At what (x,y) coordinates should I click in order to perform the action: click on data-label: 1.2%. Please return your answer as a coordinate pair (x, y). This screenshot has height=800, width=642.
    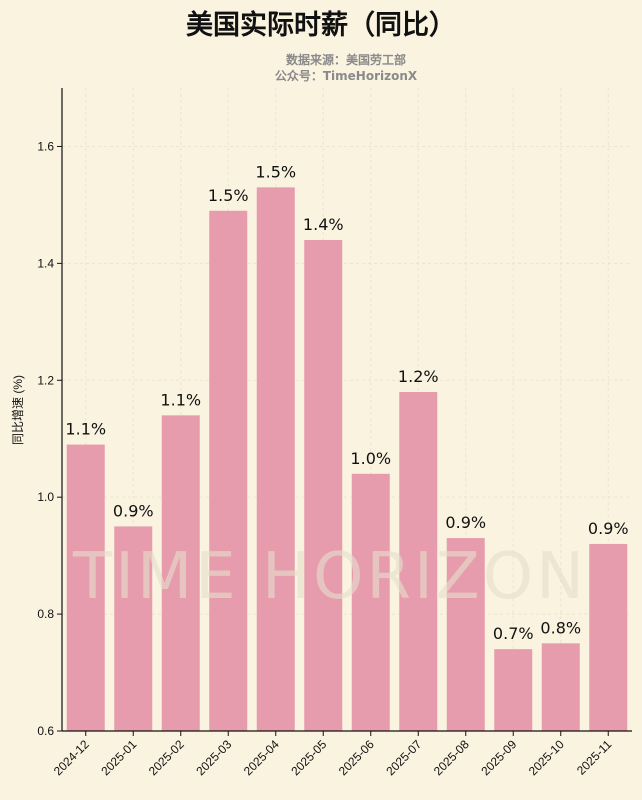
    Looking at the image, I should click on (418, 376).